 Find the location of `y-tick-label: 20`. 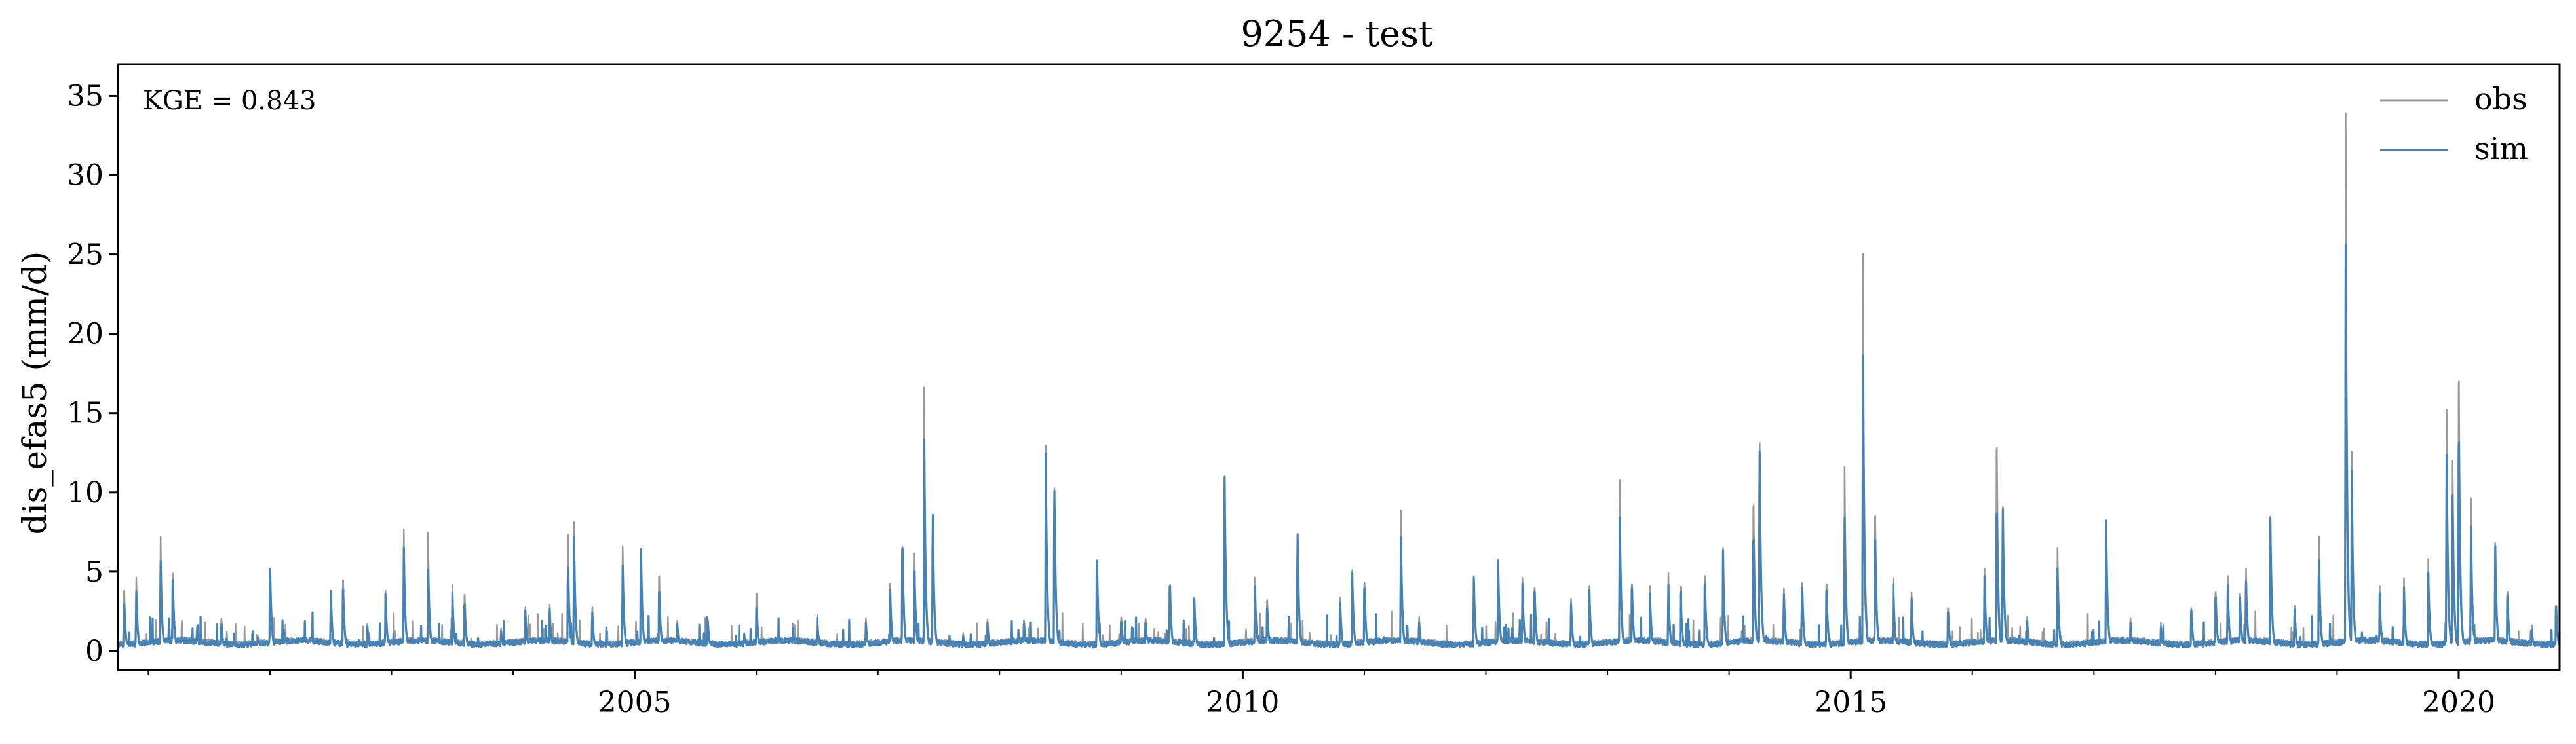

y-tick-label: 20 is located at coordinates (85, 334).